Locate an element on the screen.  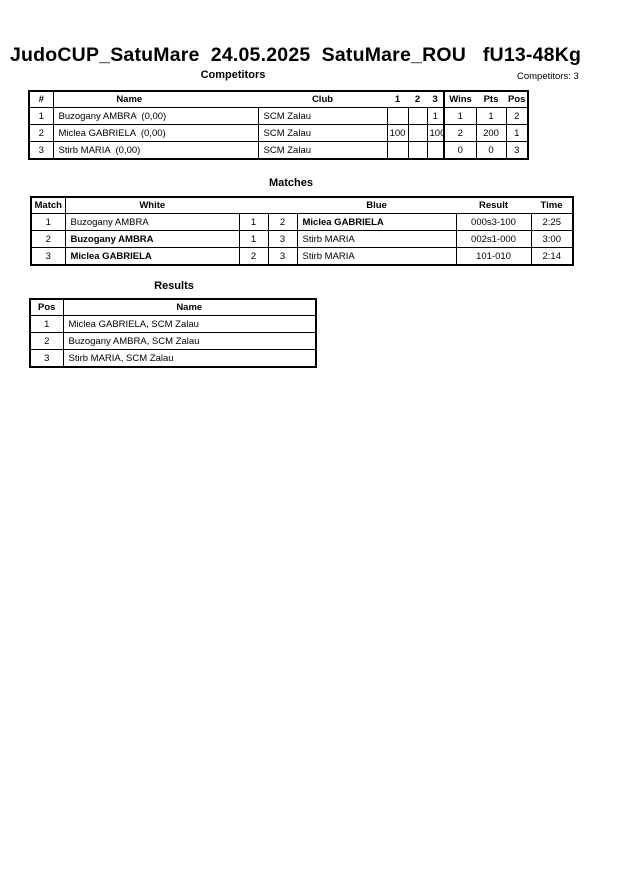
result-pos: 3 is located at coordinates (46, 358).